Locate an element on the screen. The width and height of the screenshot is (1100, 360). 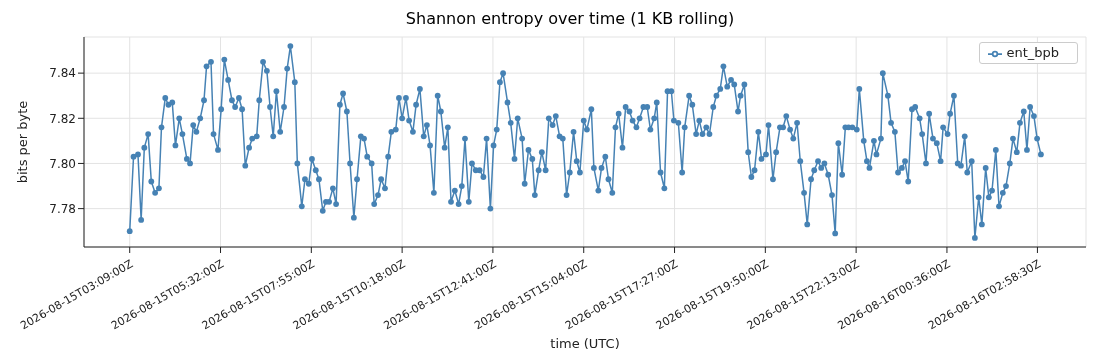
y-axis-title: bits per byte is located at coordinates (22, 142).